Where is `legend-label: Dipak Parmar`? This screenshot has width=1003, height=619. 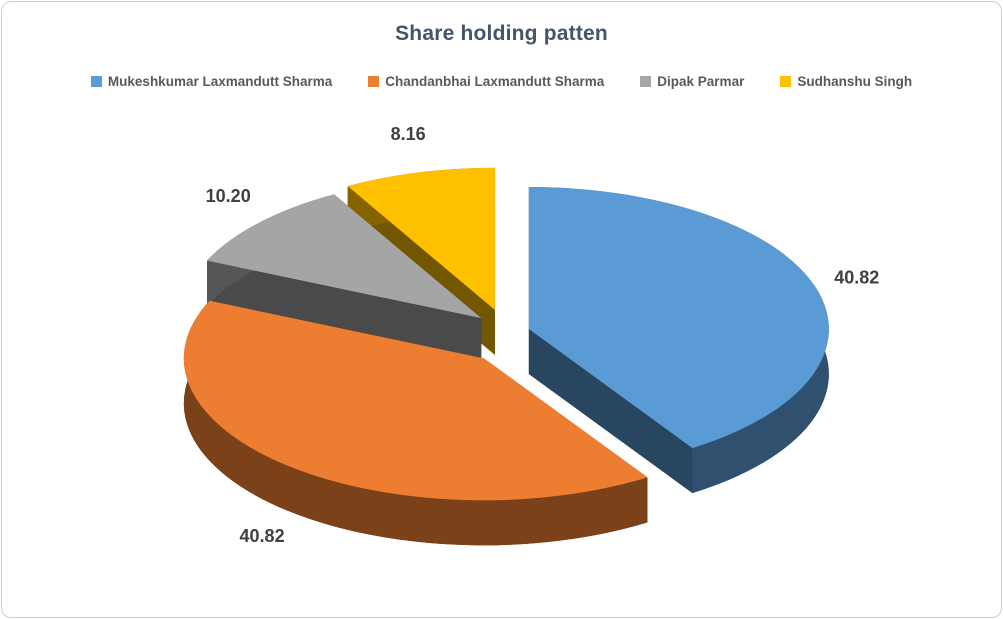 legend-label: Dipak Parmar is located at coordinates (701, 81).